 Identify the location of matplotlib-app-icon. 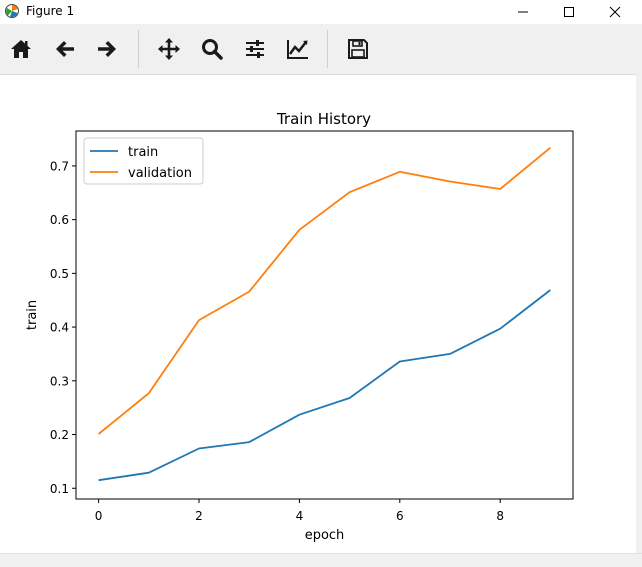
(12, 11).